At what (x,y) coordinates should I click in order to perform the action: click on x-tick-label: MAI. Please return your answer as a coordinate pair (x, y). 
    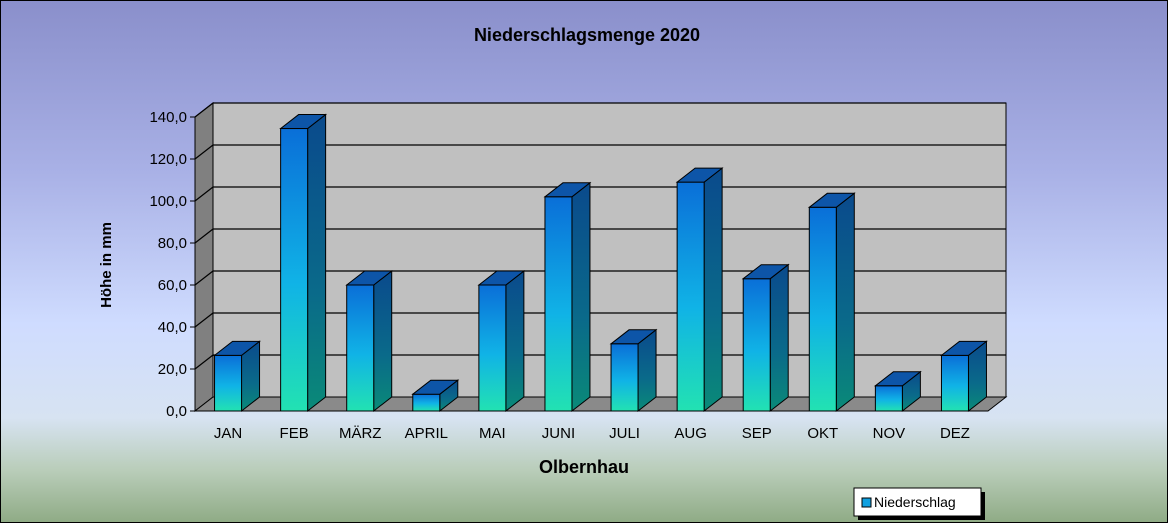
    Looking at the image, I should click on (492, 433).